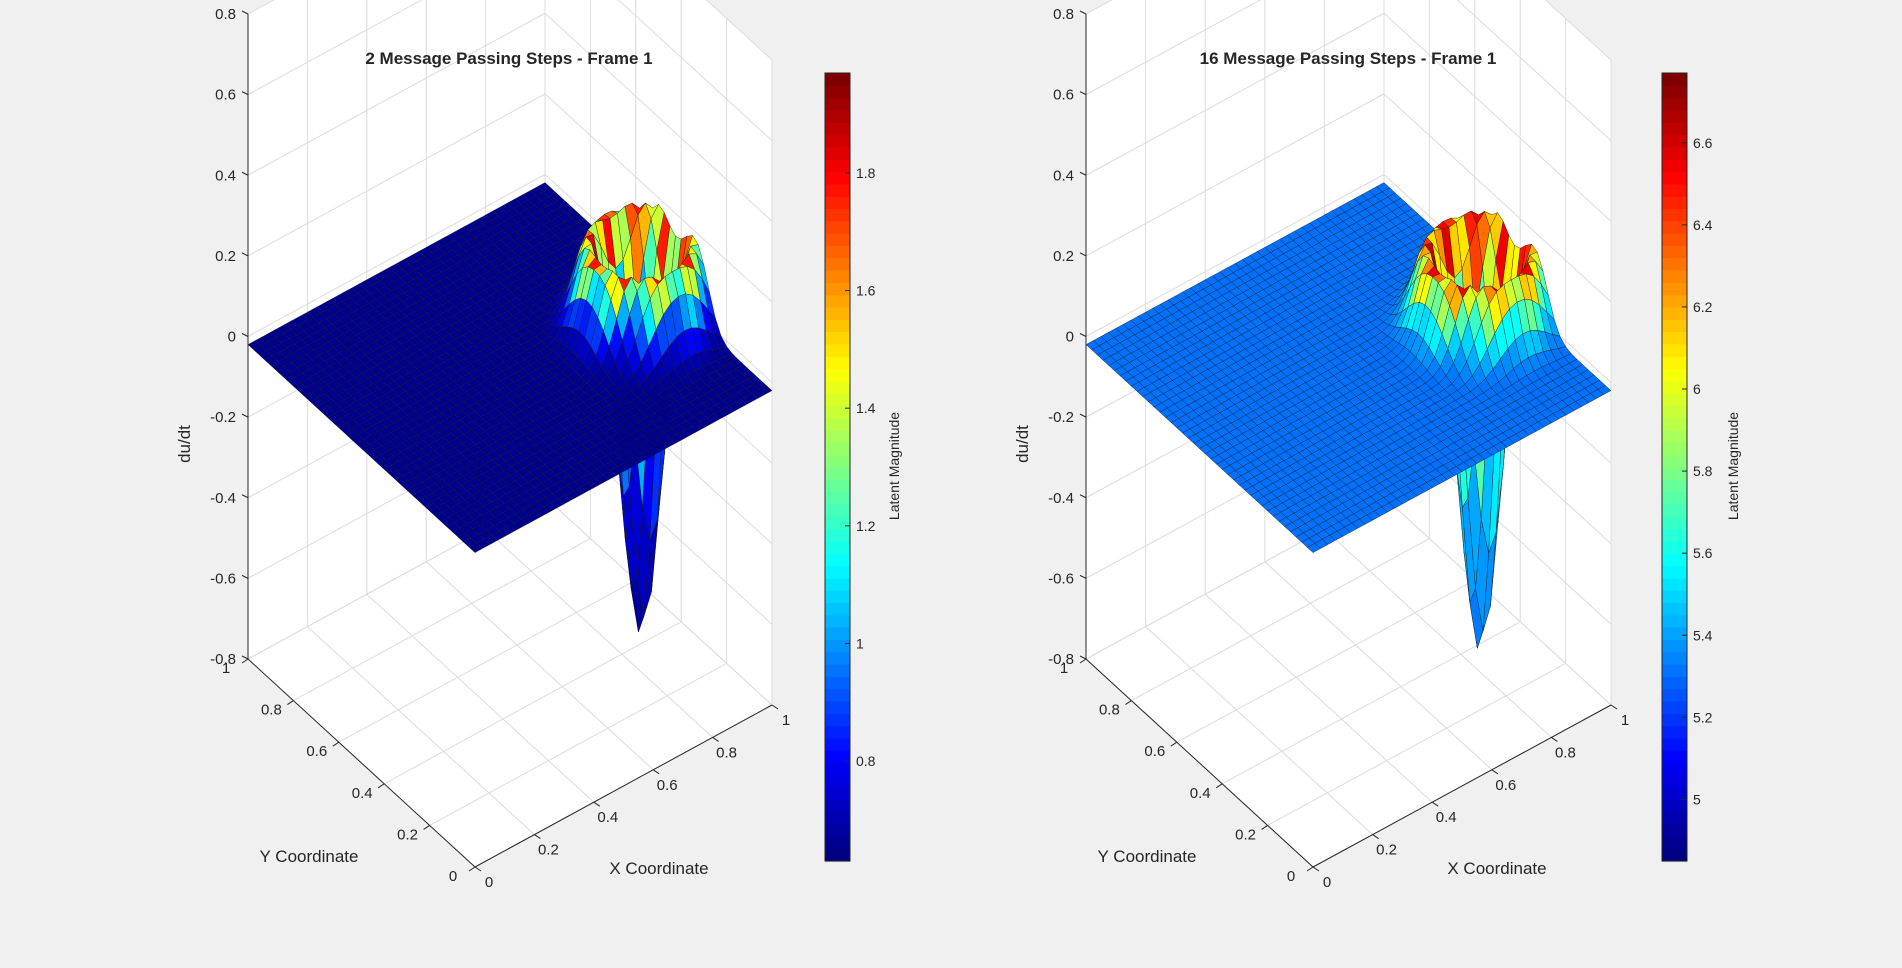 The height and width of the screenshot is (968, 1902). Describe the element at coordinates (1064, 668) in the screenshot. I see `y-tick-label: 1` at that location.